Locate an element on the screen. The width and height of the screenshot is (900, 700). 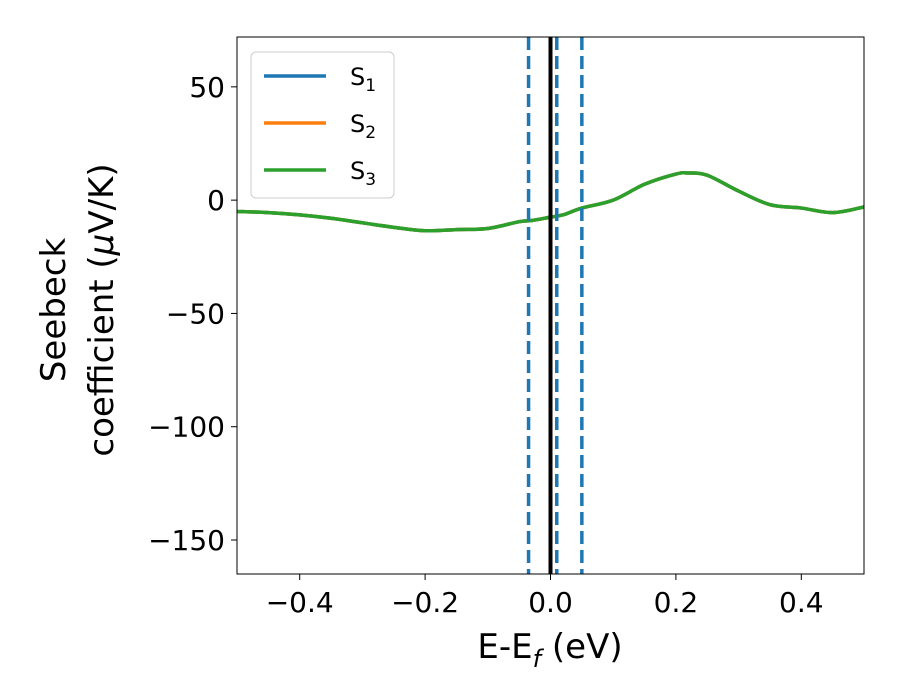
y-axis-ticks: 50 0 −50 −100 −150 is located at coordinates (192, 314).